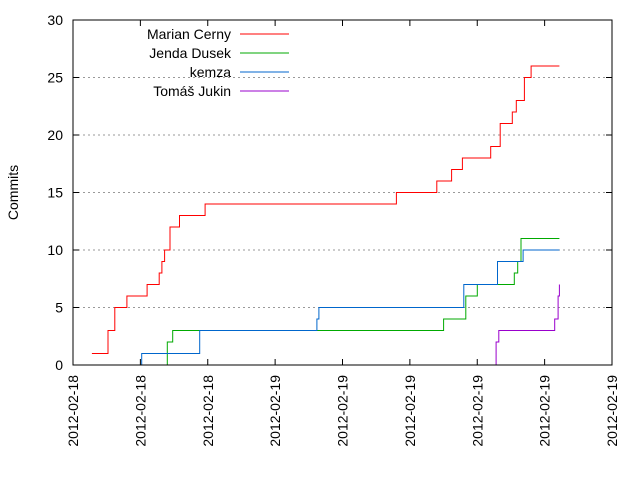 Image resolution: width=640 pixels, height=480 pixels. I want to click on legend-label: kemza, so click(210, 72).